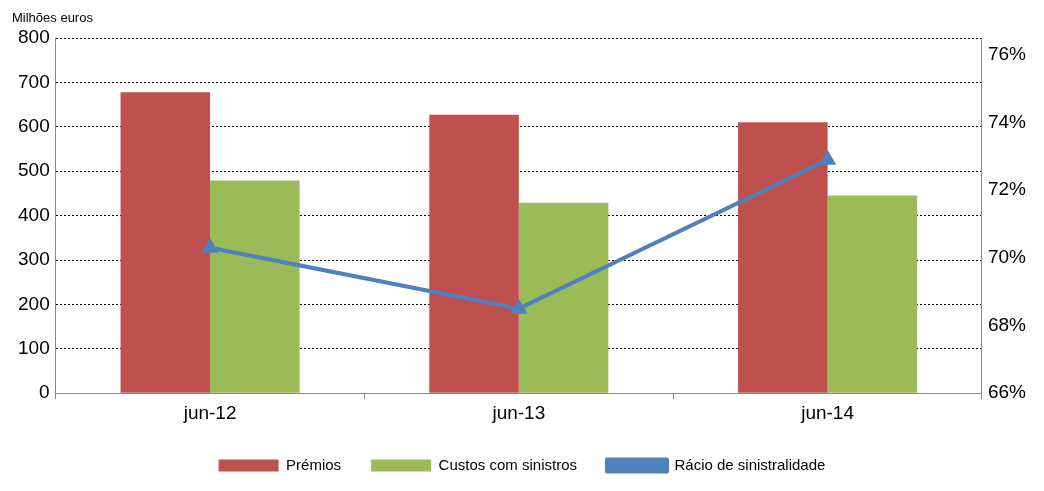 The image size is (1044, 491). Describe the element at coordinates (34, 259) in the screenshot. I see `y-tick-label: 300` at that location.